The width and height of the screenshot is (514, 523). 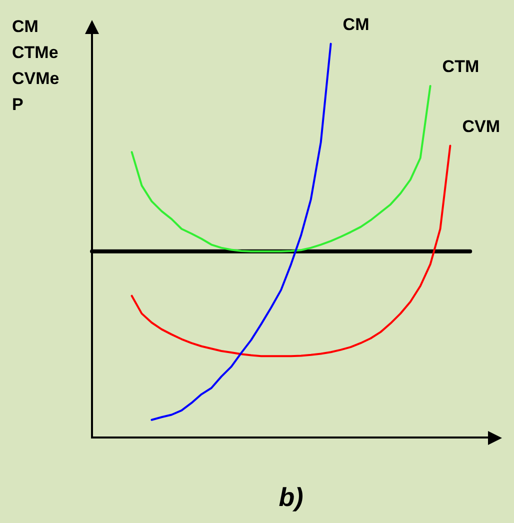 I want to click on x-axis-title: b), so click(x=291, y=497).